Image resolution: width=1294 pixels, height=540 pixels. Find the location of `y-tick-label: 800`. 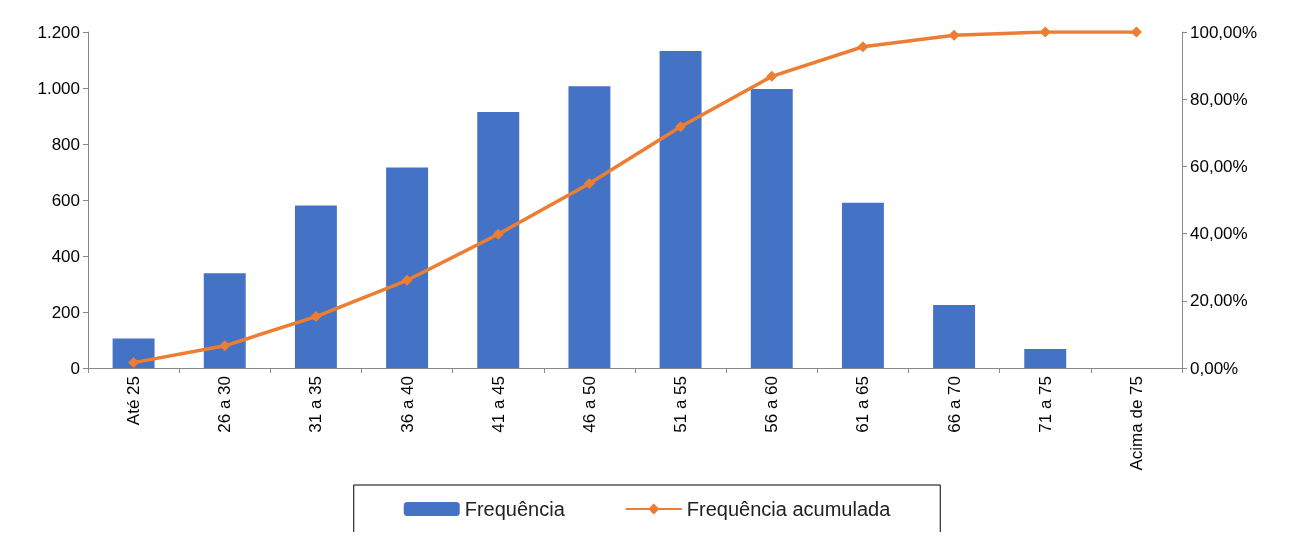

y-tick-label: 800 is located at coordinates (65, 144).